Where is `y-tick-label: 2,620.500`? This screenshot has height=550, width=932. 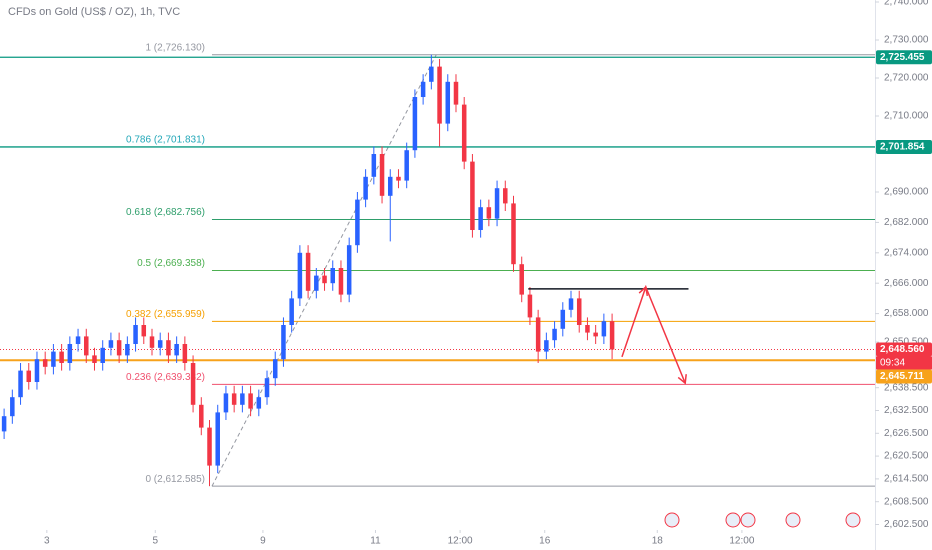
y-tick-label: 2,620.500 is located at coordinates (906, 456).